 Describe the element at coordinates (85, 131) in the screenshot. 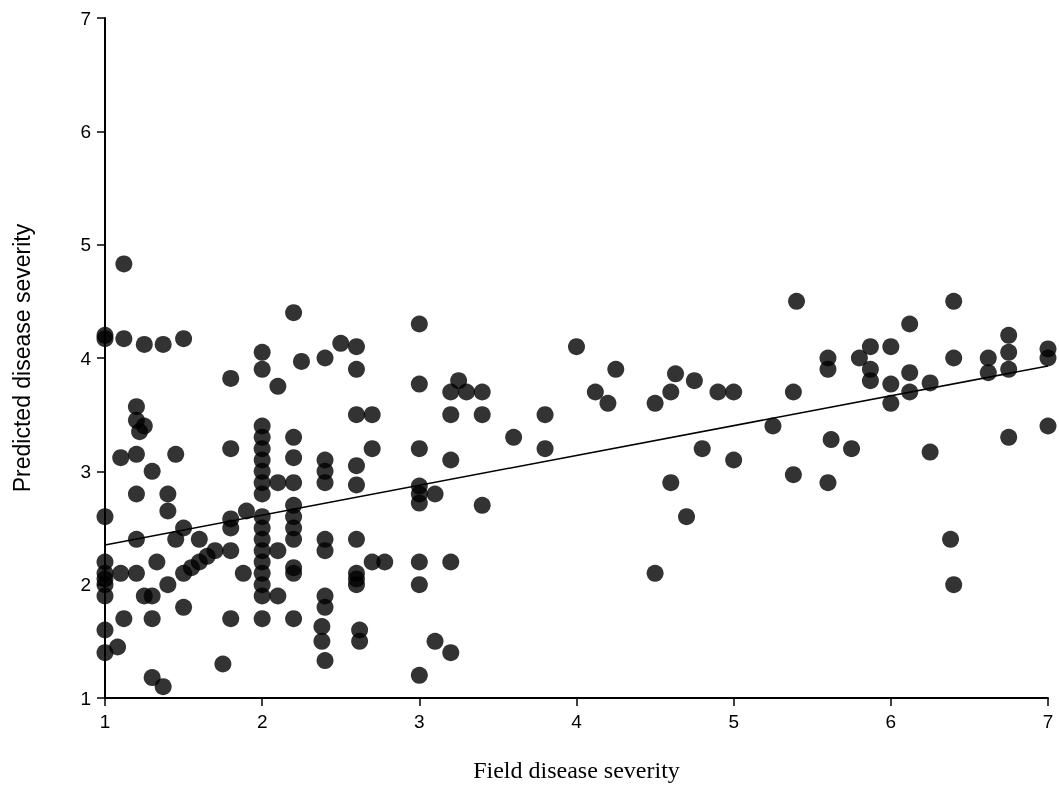

I see `y-tick-label: 6` at that location.